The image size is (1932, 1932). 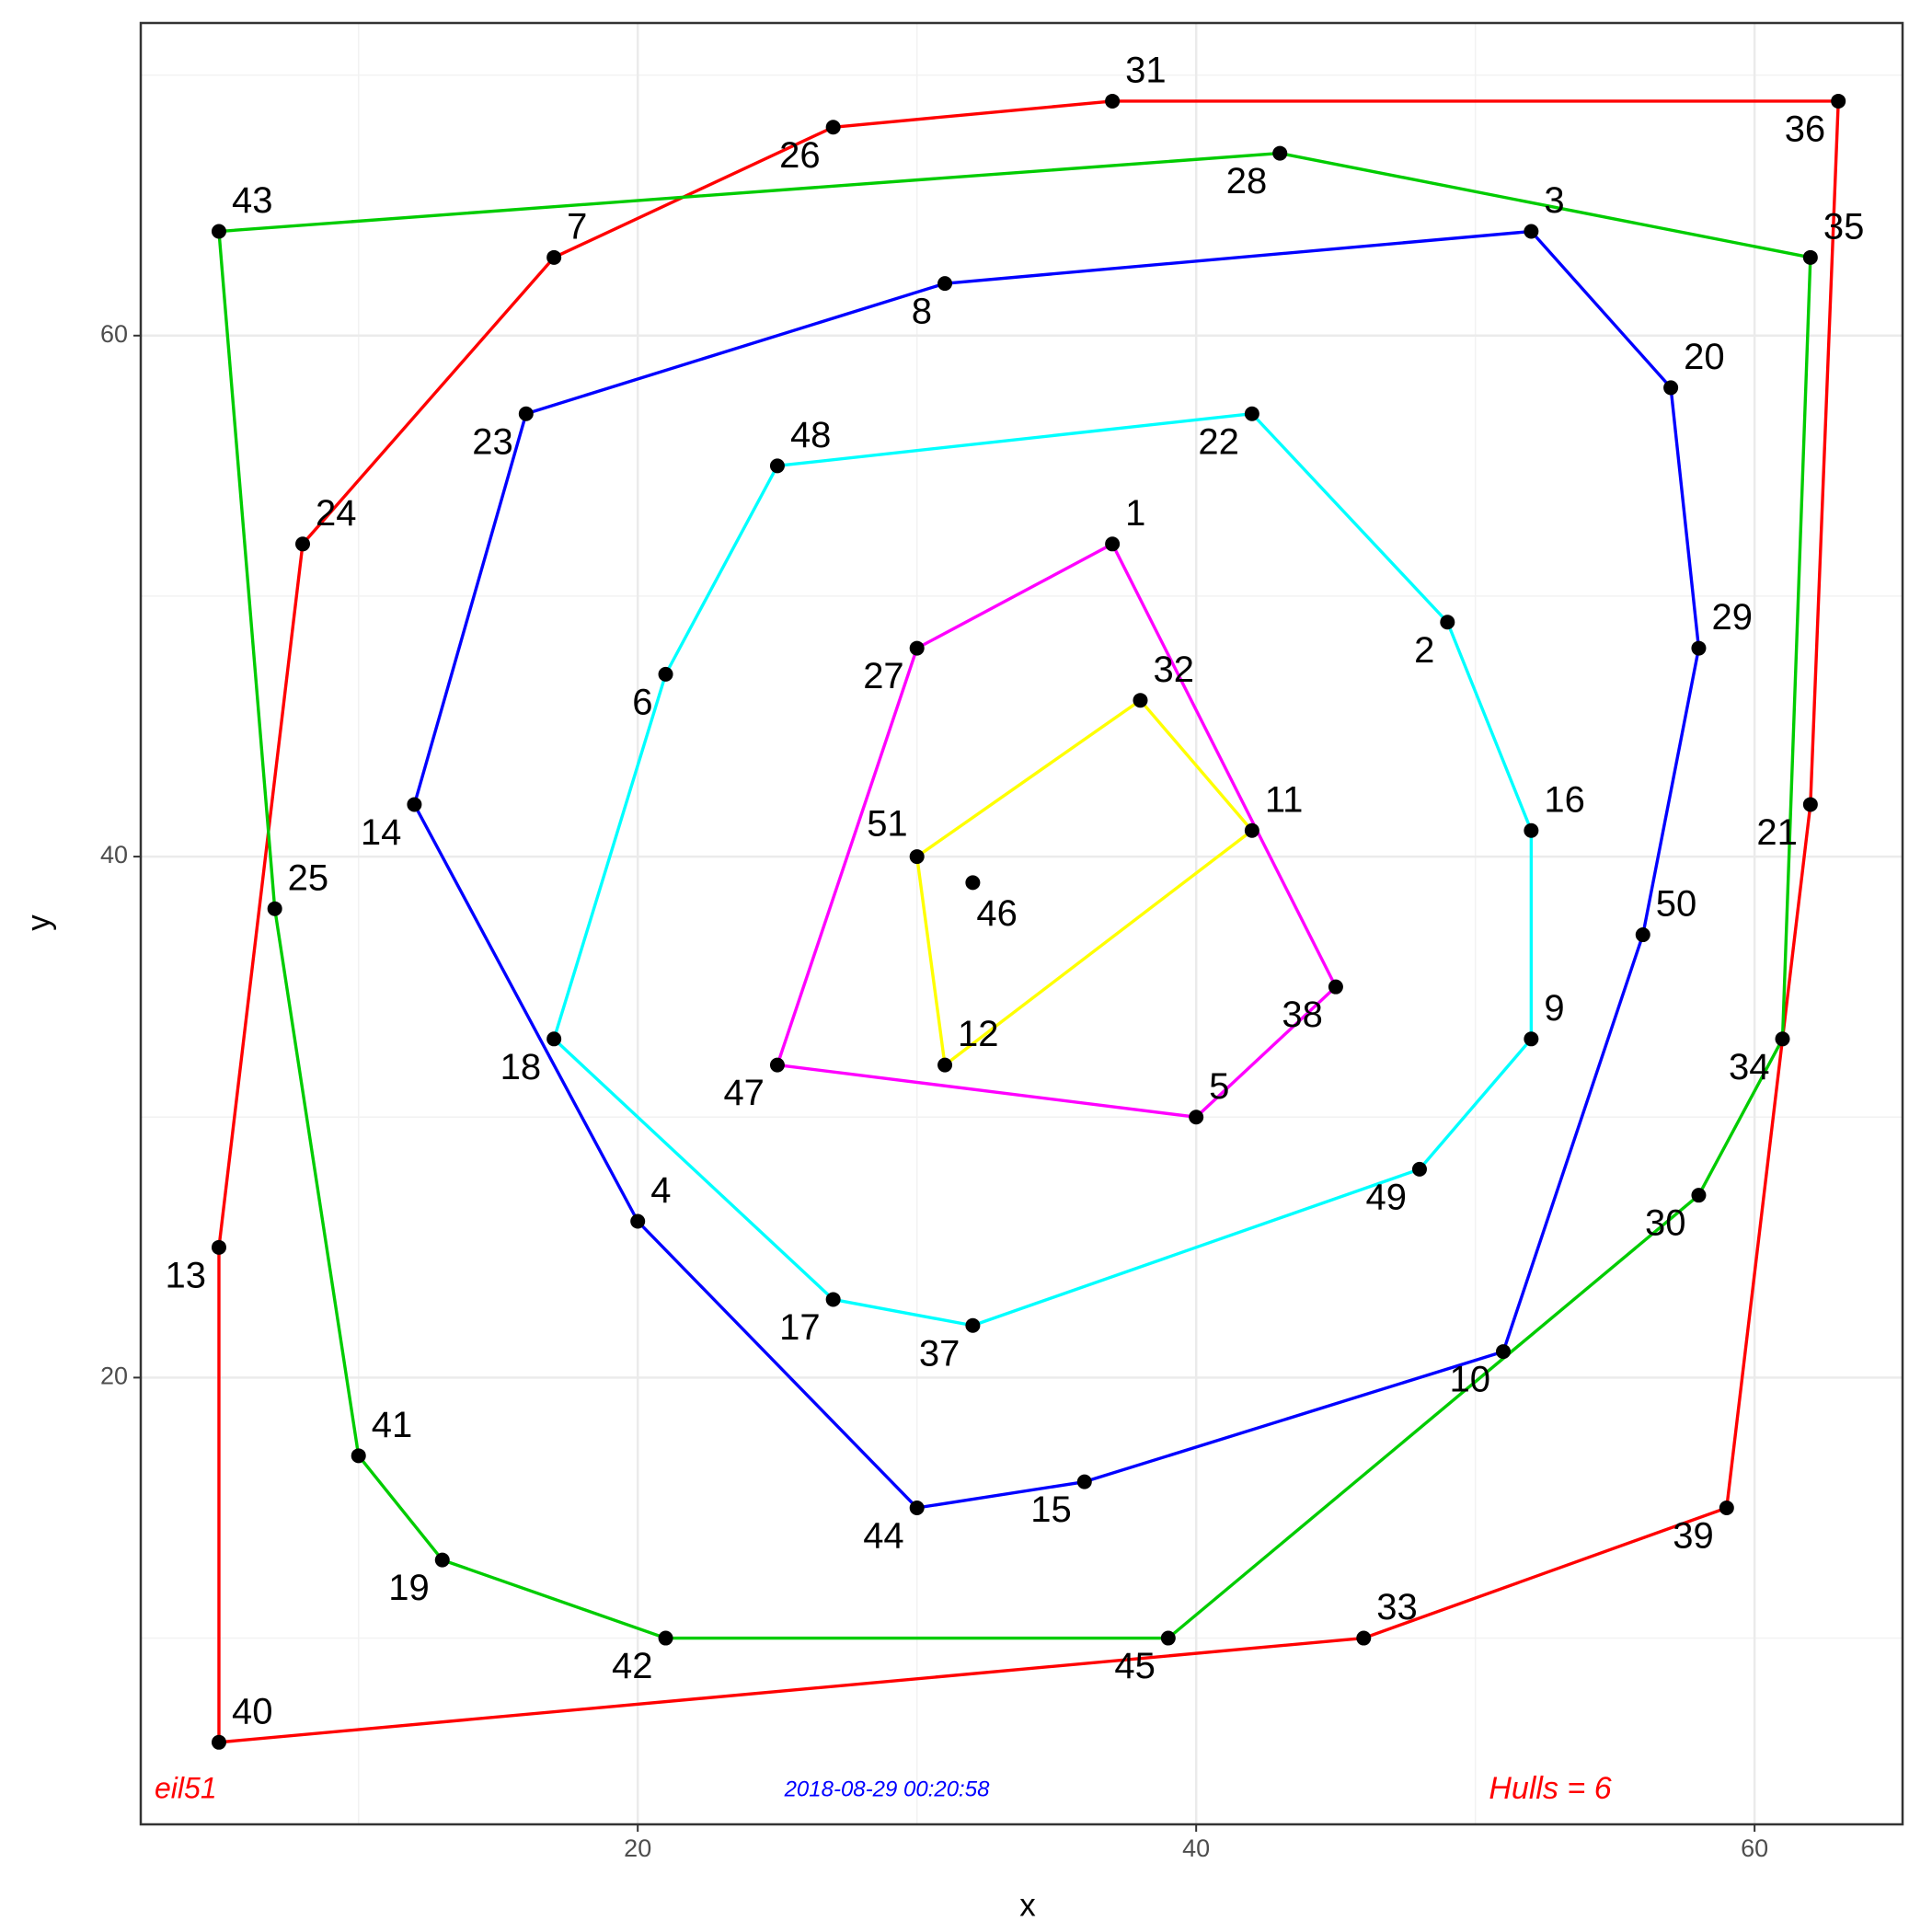 I want to click on x-axis-title: x, so click(x=1027, y=1905).